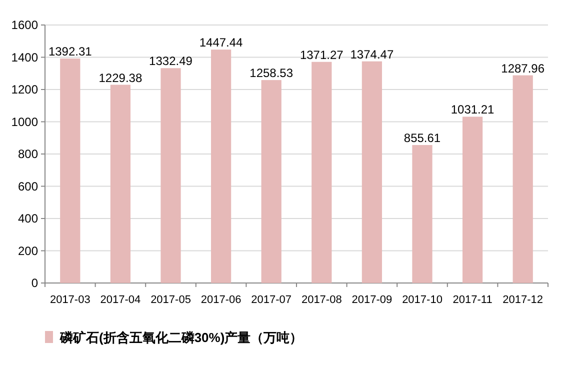 This screenshot has width=561, height=370. Describe the element at coordinates (34, 283) in the screenshot. I see `y-tick-label: 0` at that location.